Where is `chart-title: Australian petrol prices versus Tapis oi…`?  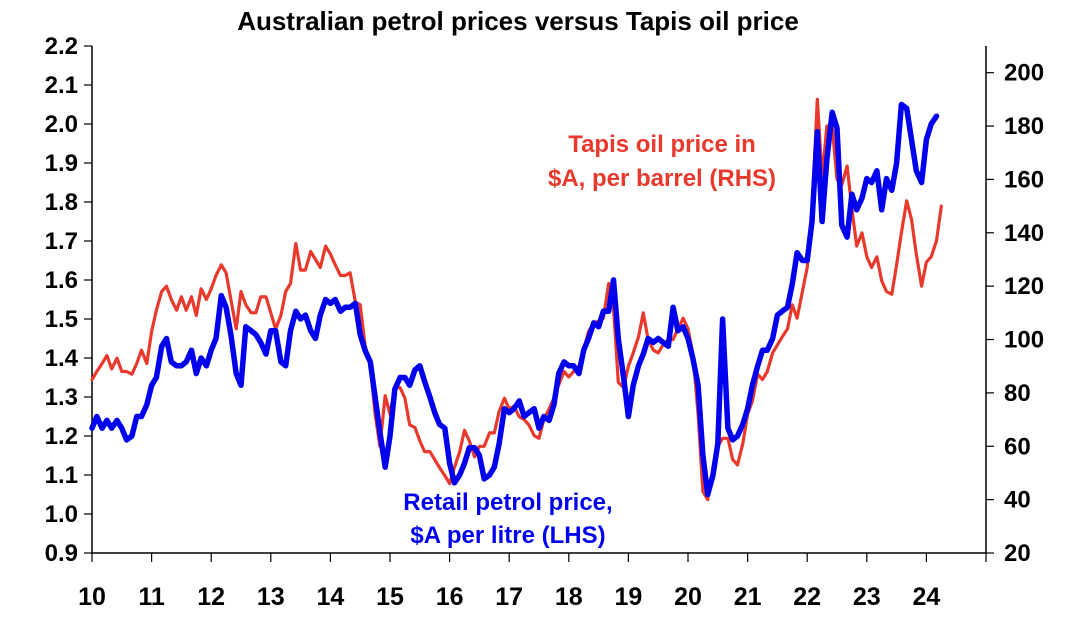 chart-title: Australian petrol prices versus Tapis oi… is located at coordinates (518, 21).